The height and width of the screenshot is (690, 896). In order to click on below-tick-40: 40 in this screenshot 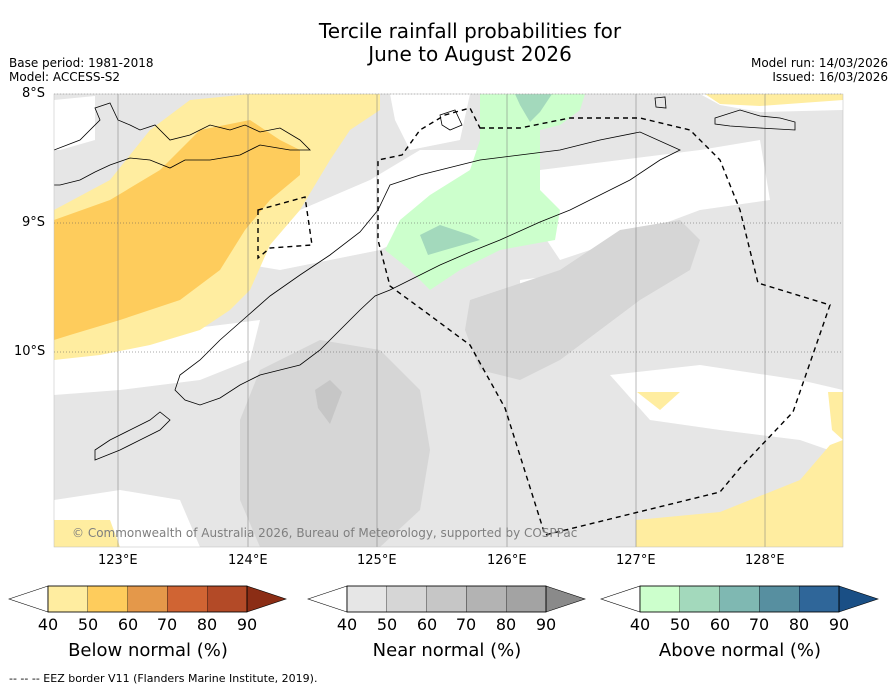, I will do `click(48, 624)`.